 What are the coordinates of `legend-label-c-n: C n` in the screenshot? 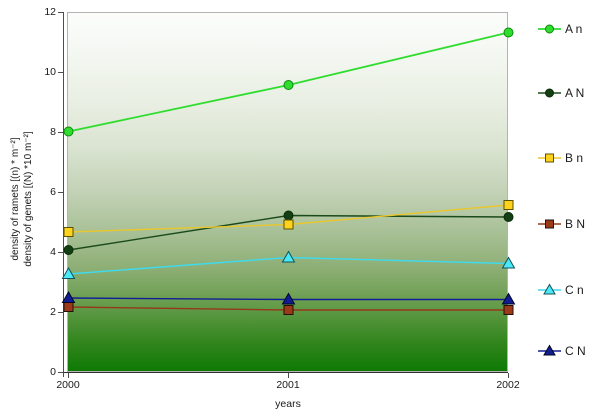 It's located at (574, 290).